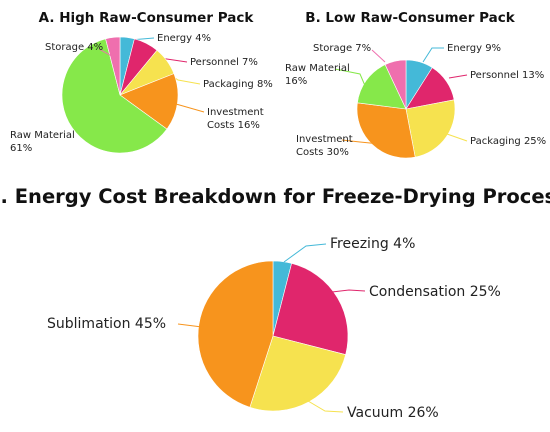 The width and height of the screenshot is (550, 432). Describe the element at coordinates (324, 146) in the screenshot. I see `slice-label-investment-costs: Investment Costs 30%` at that location.